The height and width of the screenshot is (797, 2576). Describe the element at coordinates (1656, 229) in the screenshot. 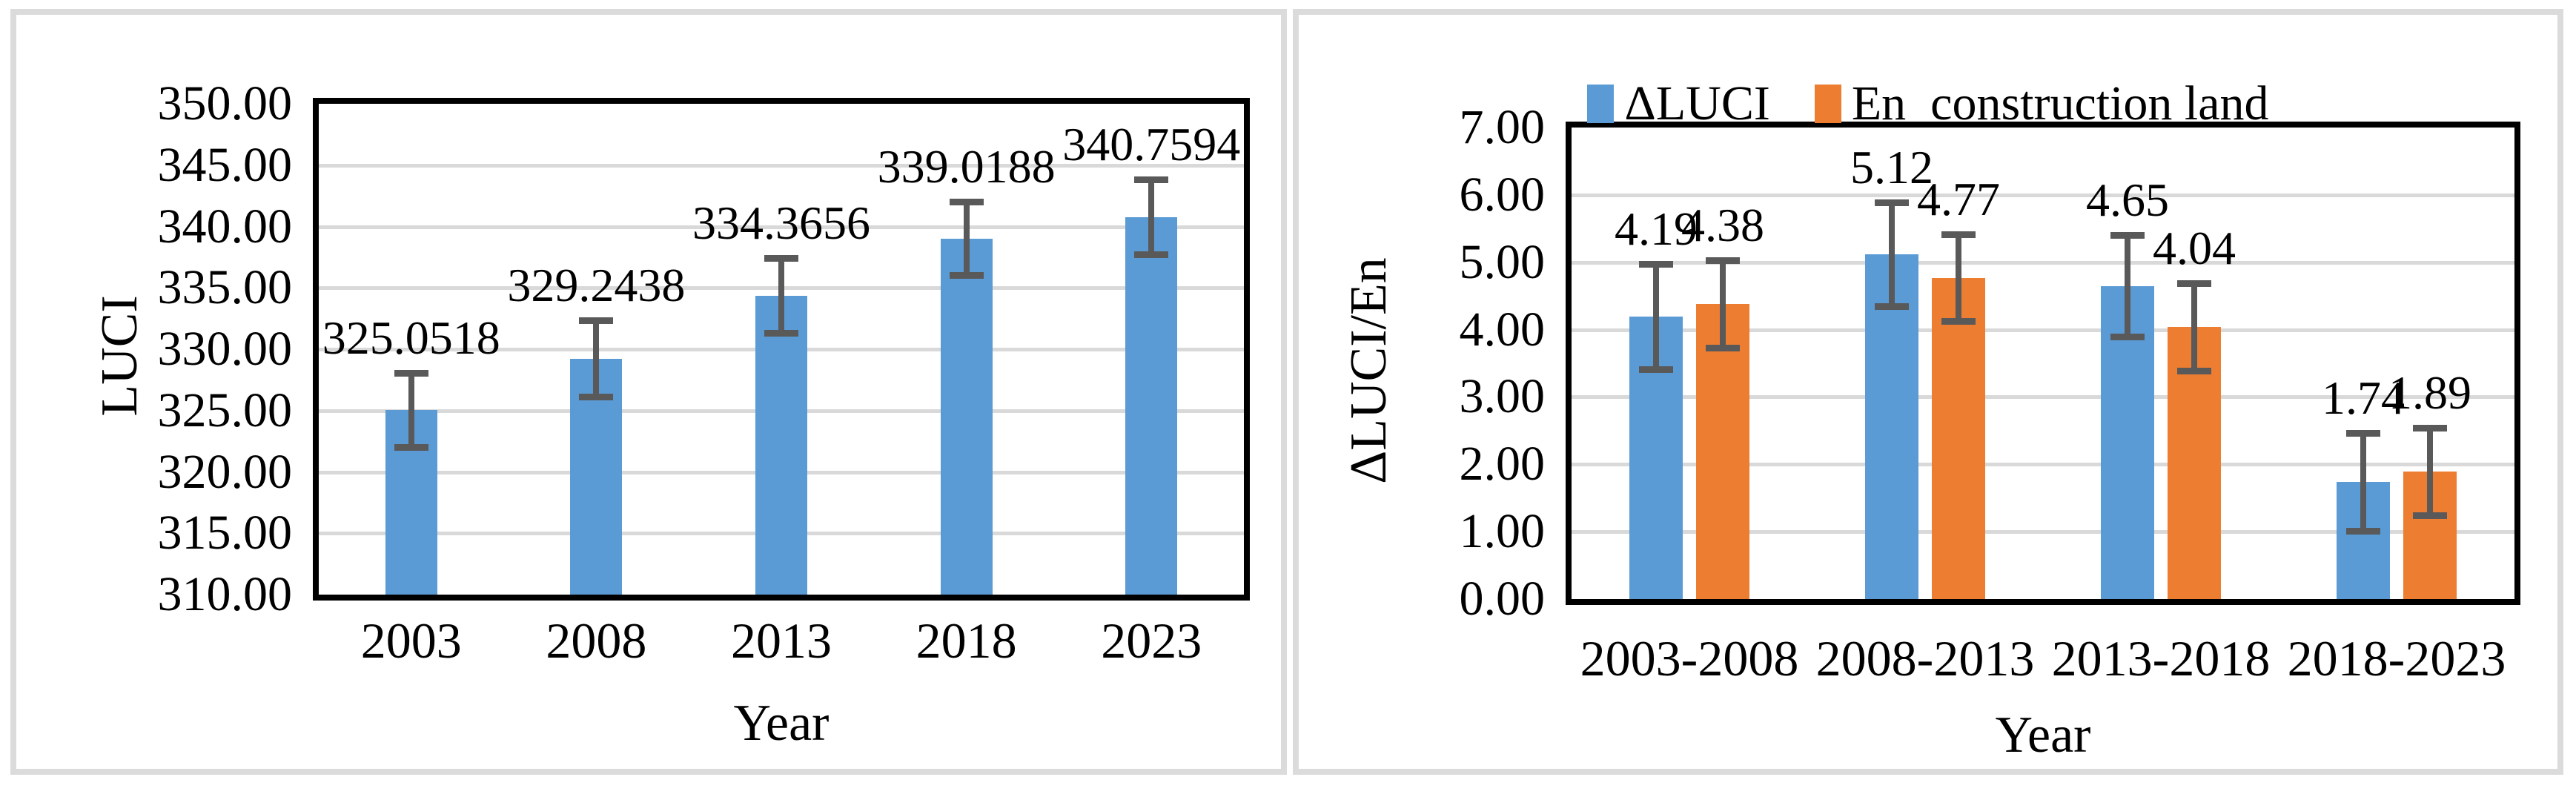

I see `data-label: 4.19` at that location.